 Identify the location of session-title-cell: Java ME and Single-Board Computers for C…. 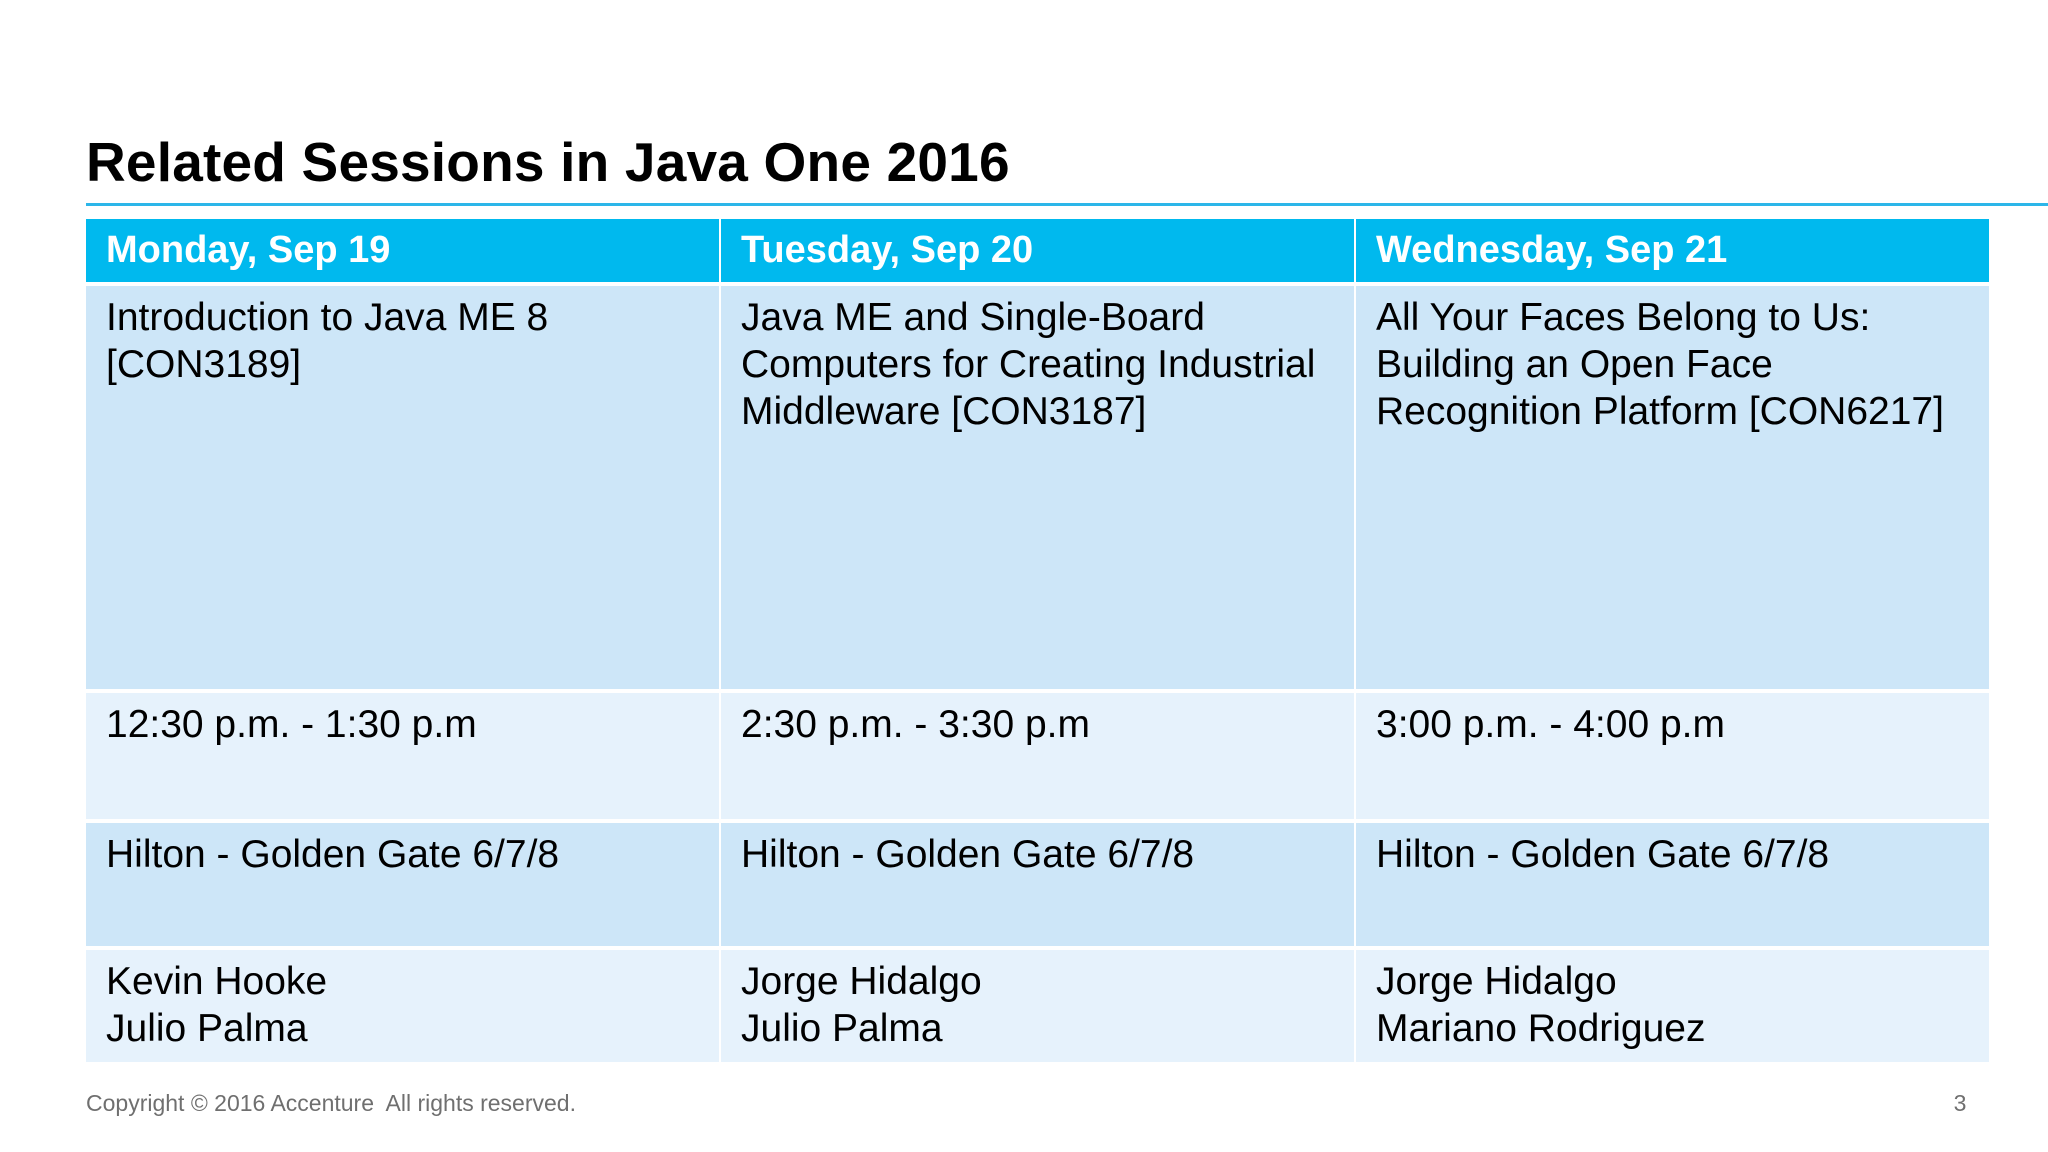
(1037, 487).